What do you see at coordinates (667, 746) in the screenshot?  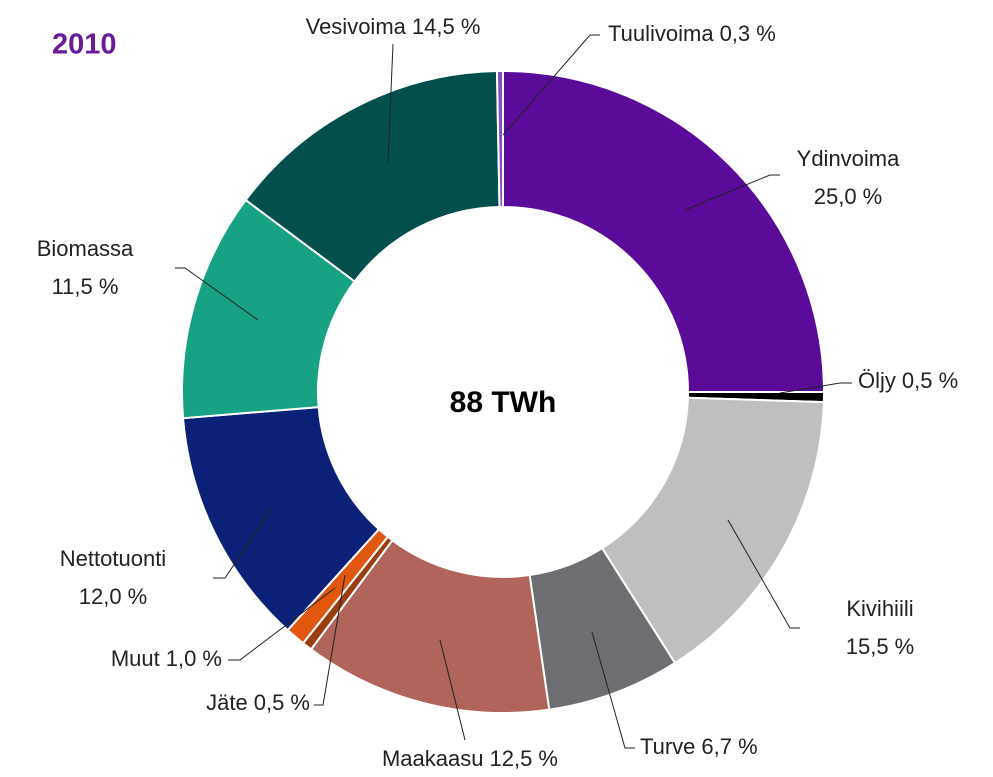 I see `slice-name: Turve` at bounding box center [667, 746].